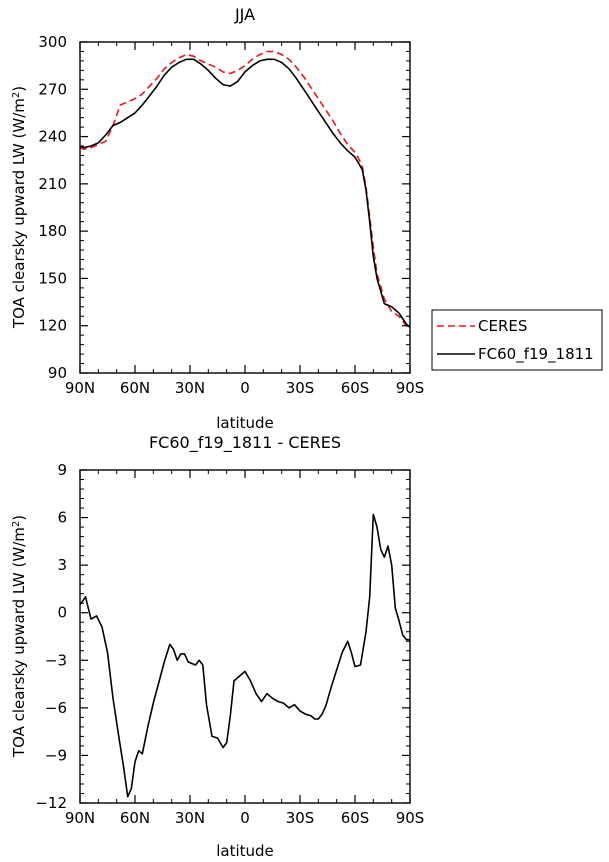 Image resolution: width=609 pixels, height=862 pixels. What do you see at coordinates (19, 213) in the screenshot?
I see `top-y-axis-title-main: TOA clearsky upward LW (W/m` at bounding box center [19, 213].